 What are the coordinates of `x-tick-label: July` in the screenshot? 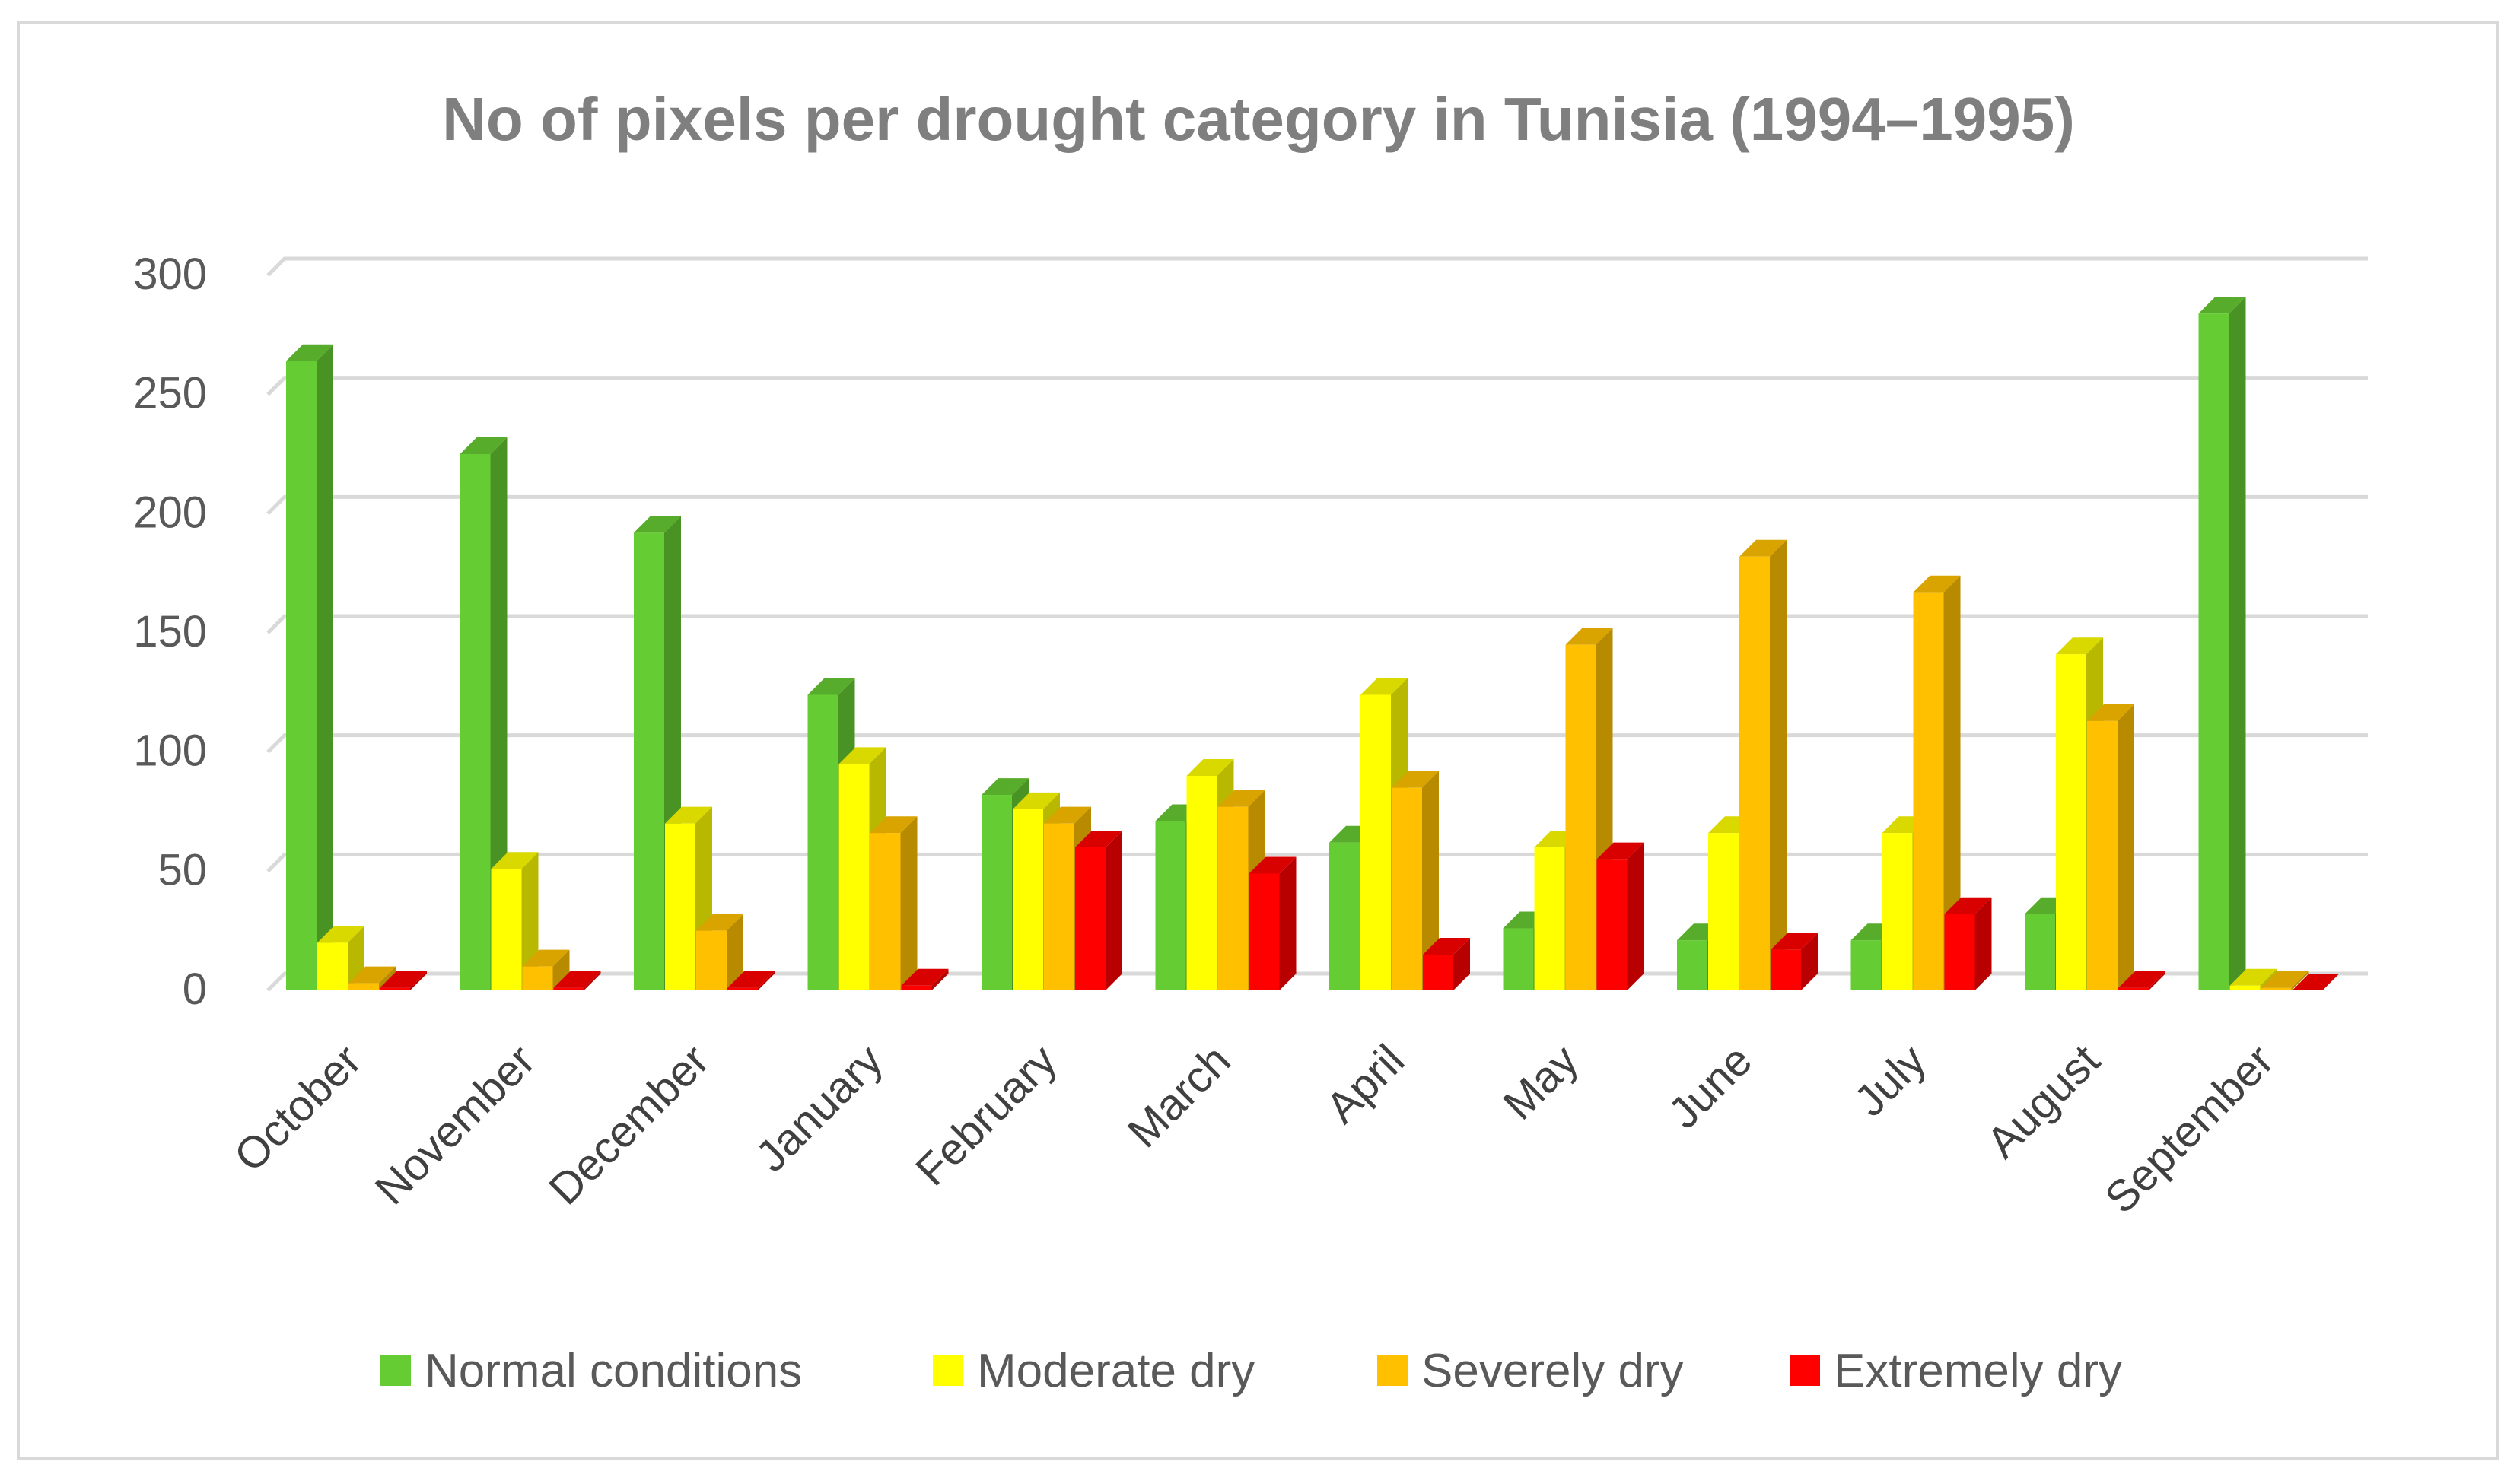 It's located at (1890, 1080).